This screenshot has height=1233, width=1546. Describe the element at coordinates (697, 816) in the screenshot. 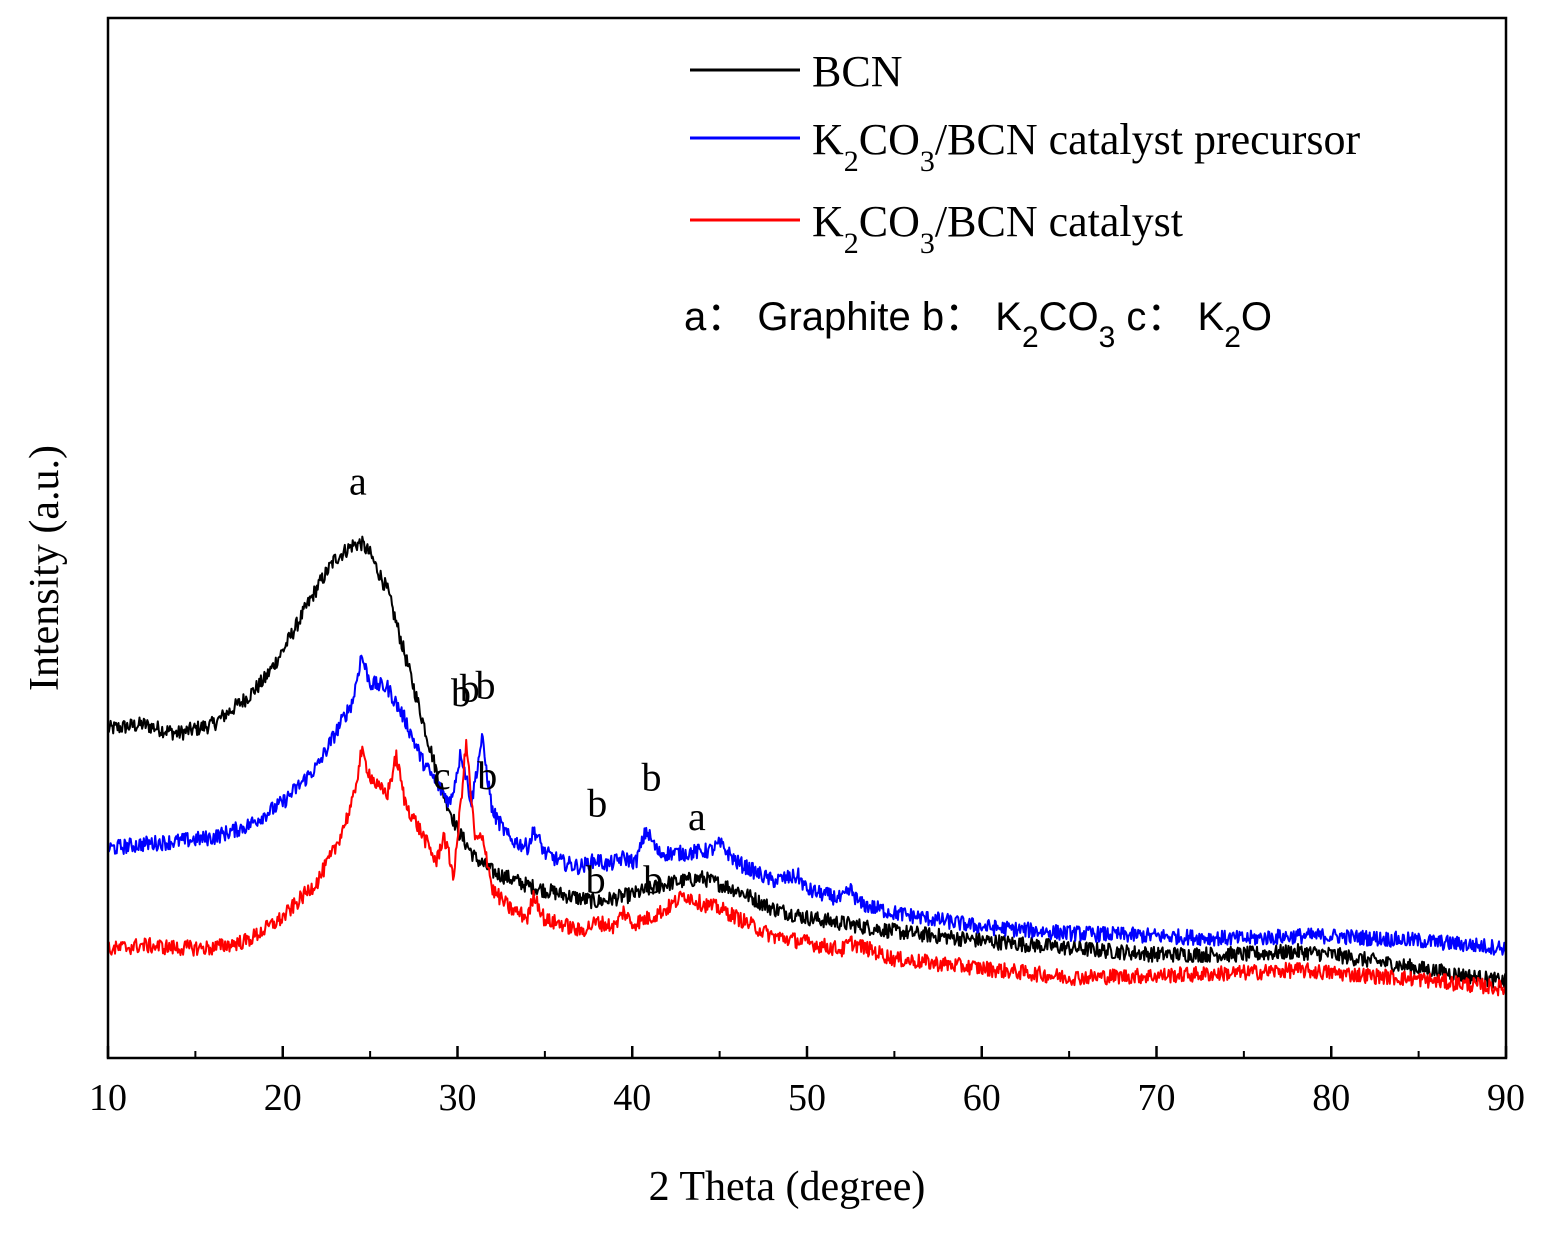

I see `peak-label-2: a` at that location.